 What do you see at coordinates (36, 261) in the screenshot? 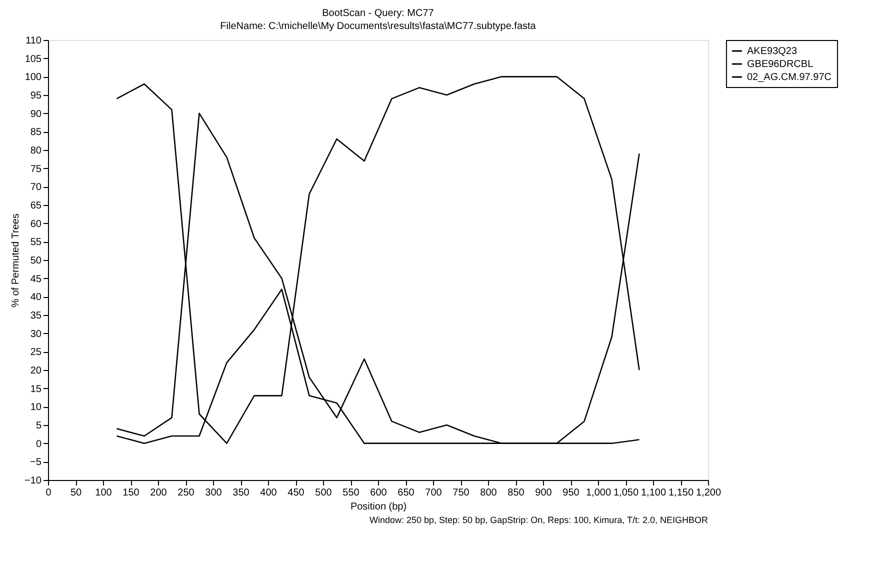
I see `y-tick-label: 50` at bounding box center [36, 261].